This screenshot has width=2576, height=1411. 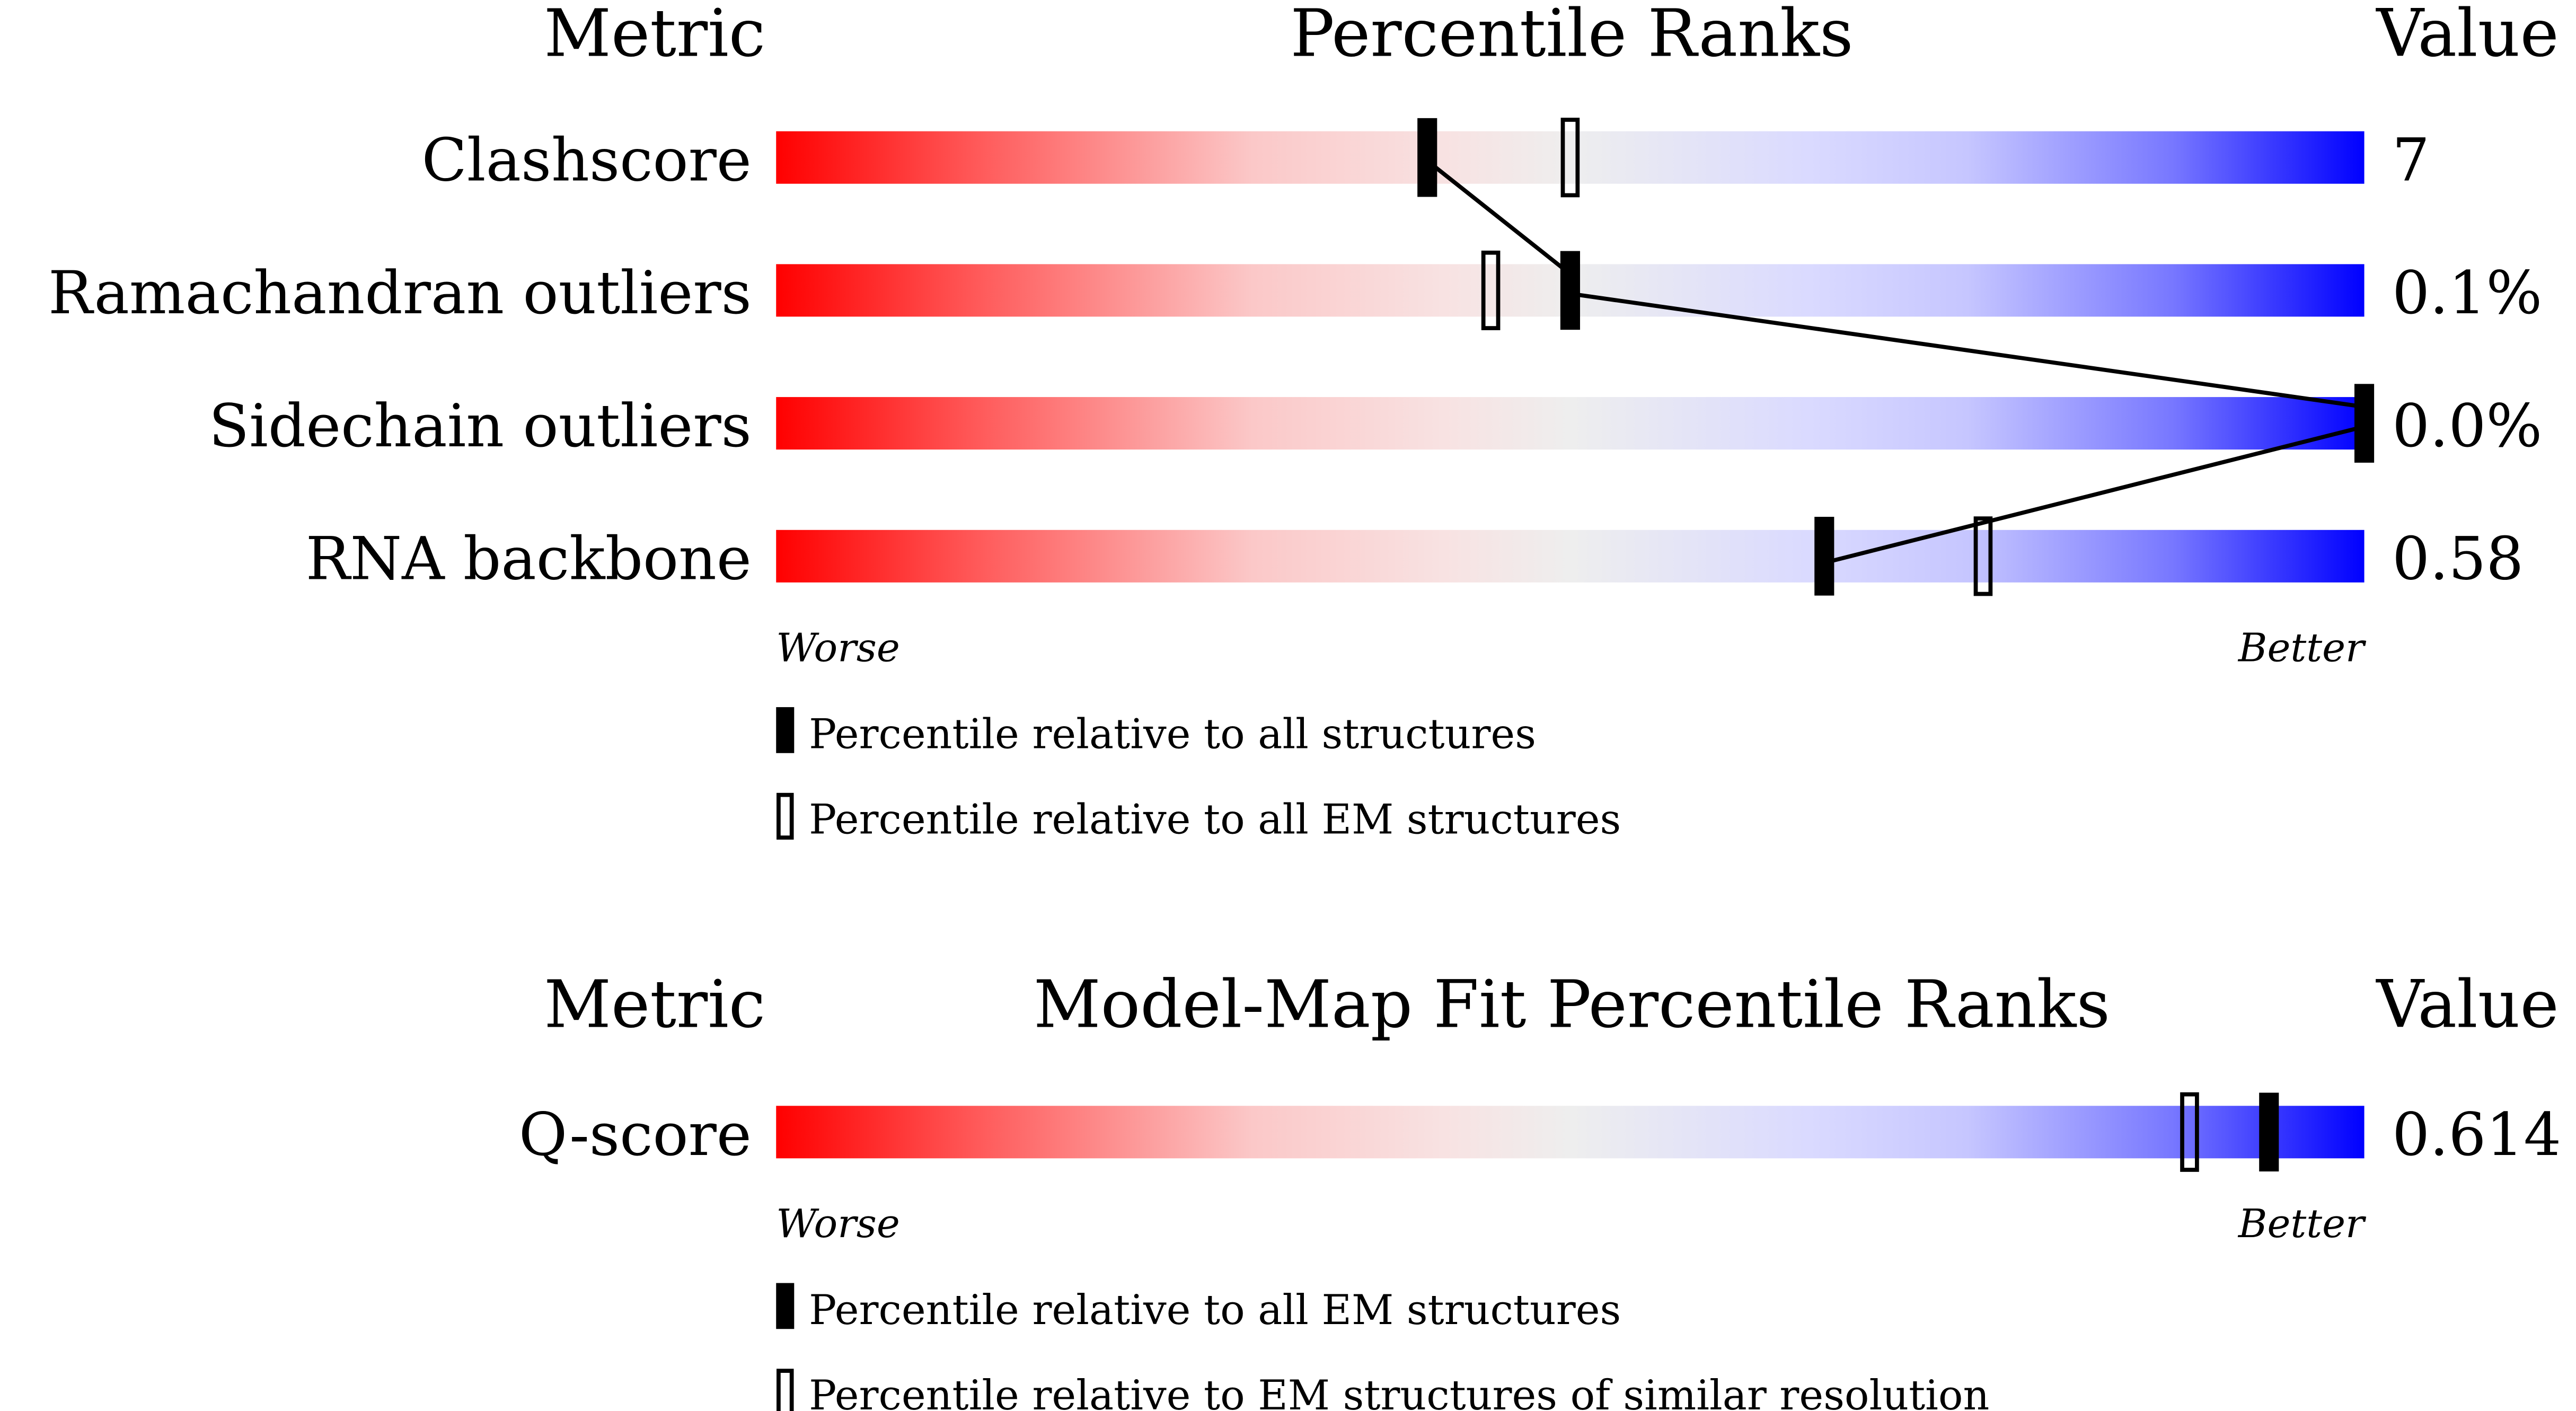 What do you see at coordinates (2476, 1135) in the screenshot?
I see `metric-value: 0.614` at bounding box center [2476, 1135].